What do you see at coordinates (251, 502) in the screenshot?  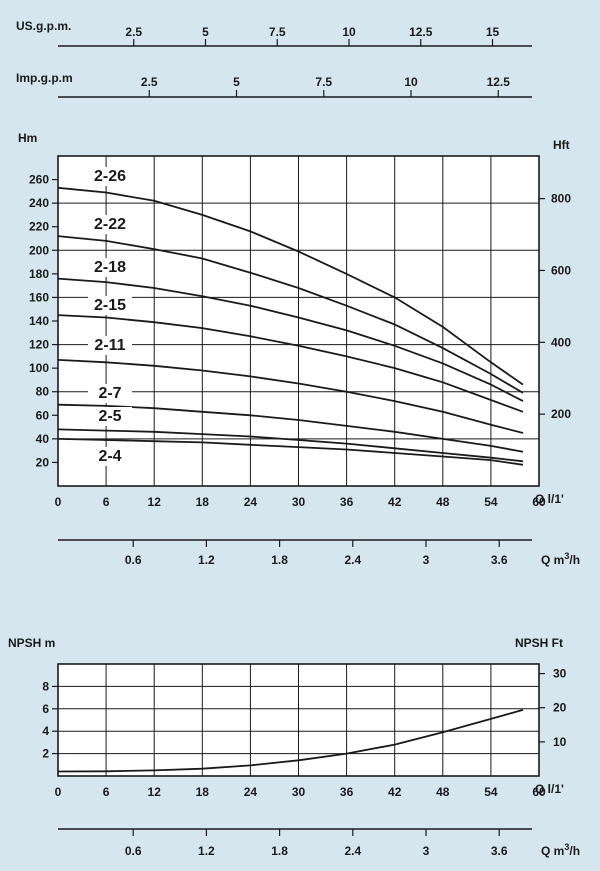 I see `head-flow-tick-label: 24` at bounding box center [251, 502].